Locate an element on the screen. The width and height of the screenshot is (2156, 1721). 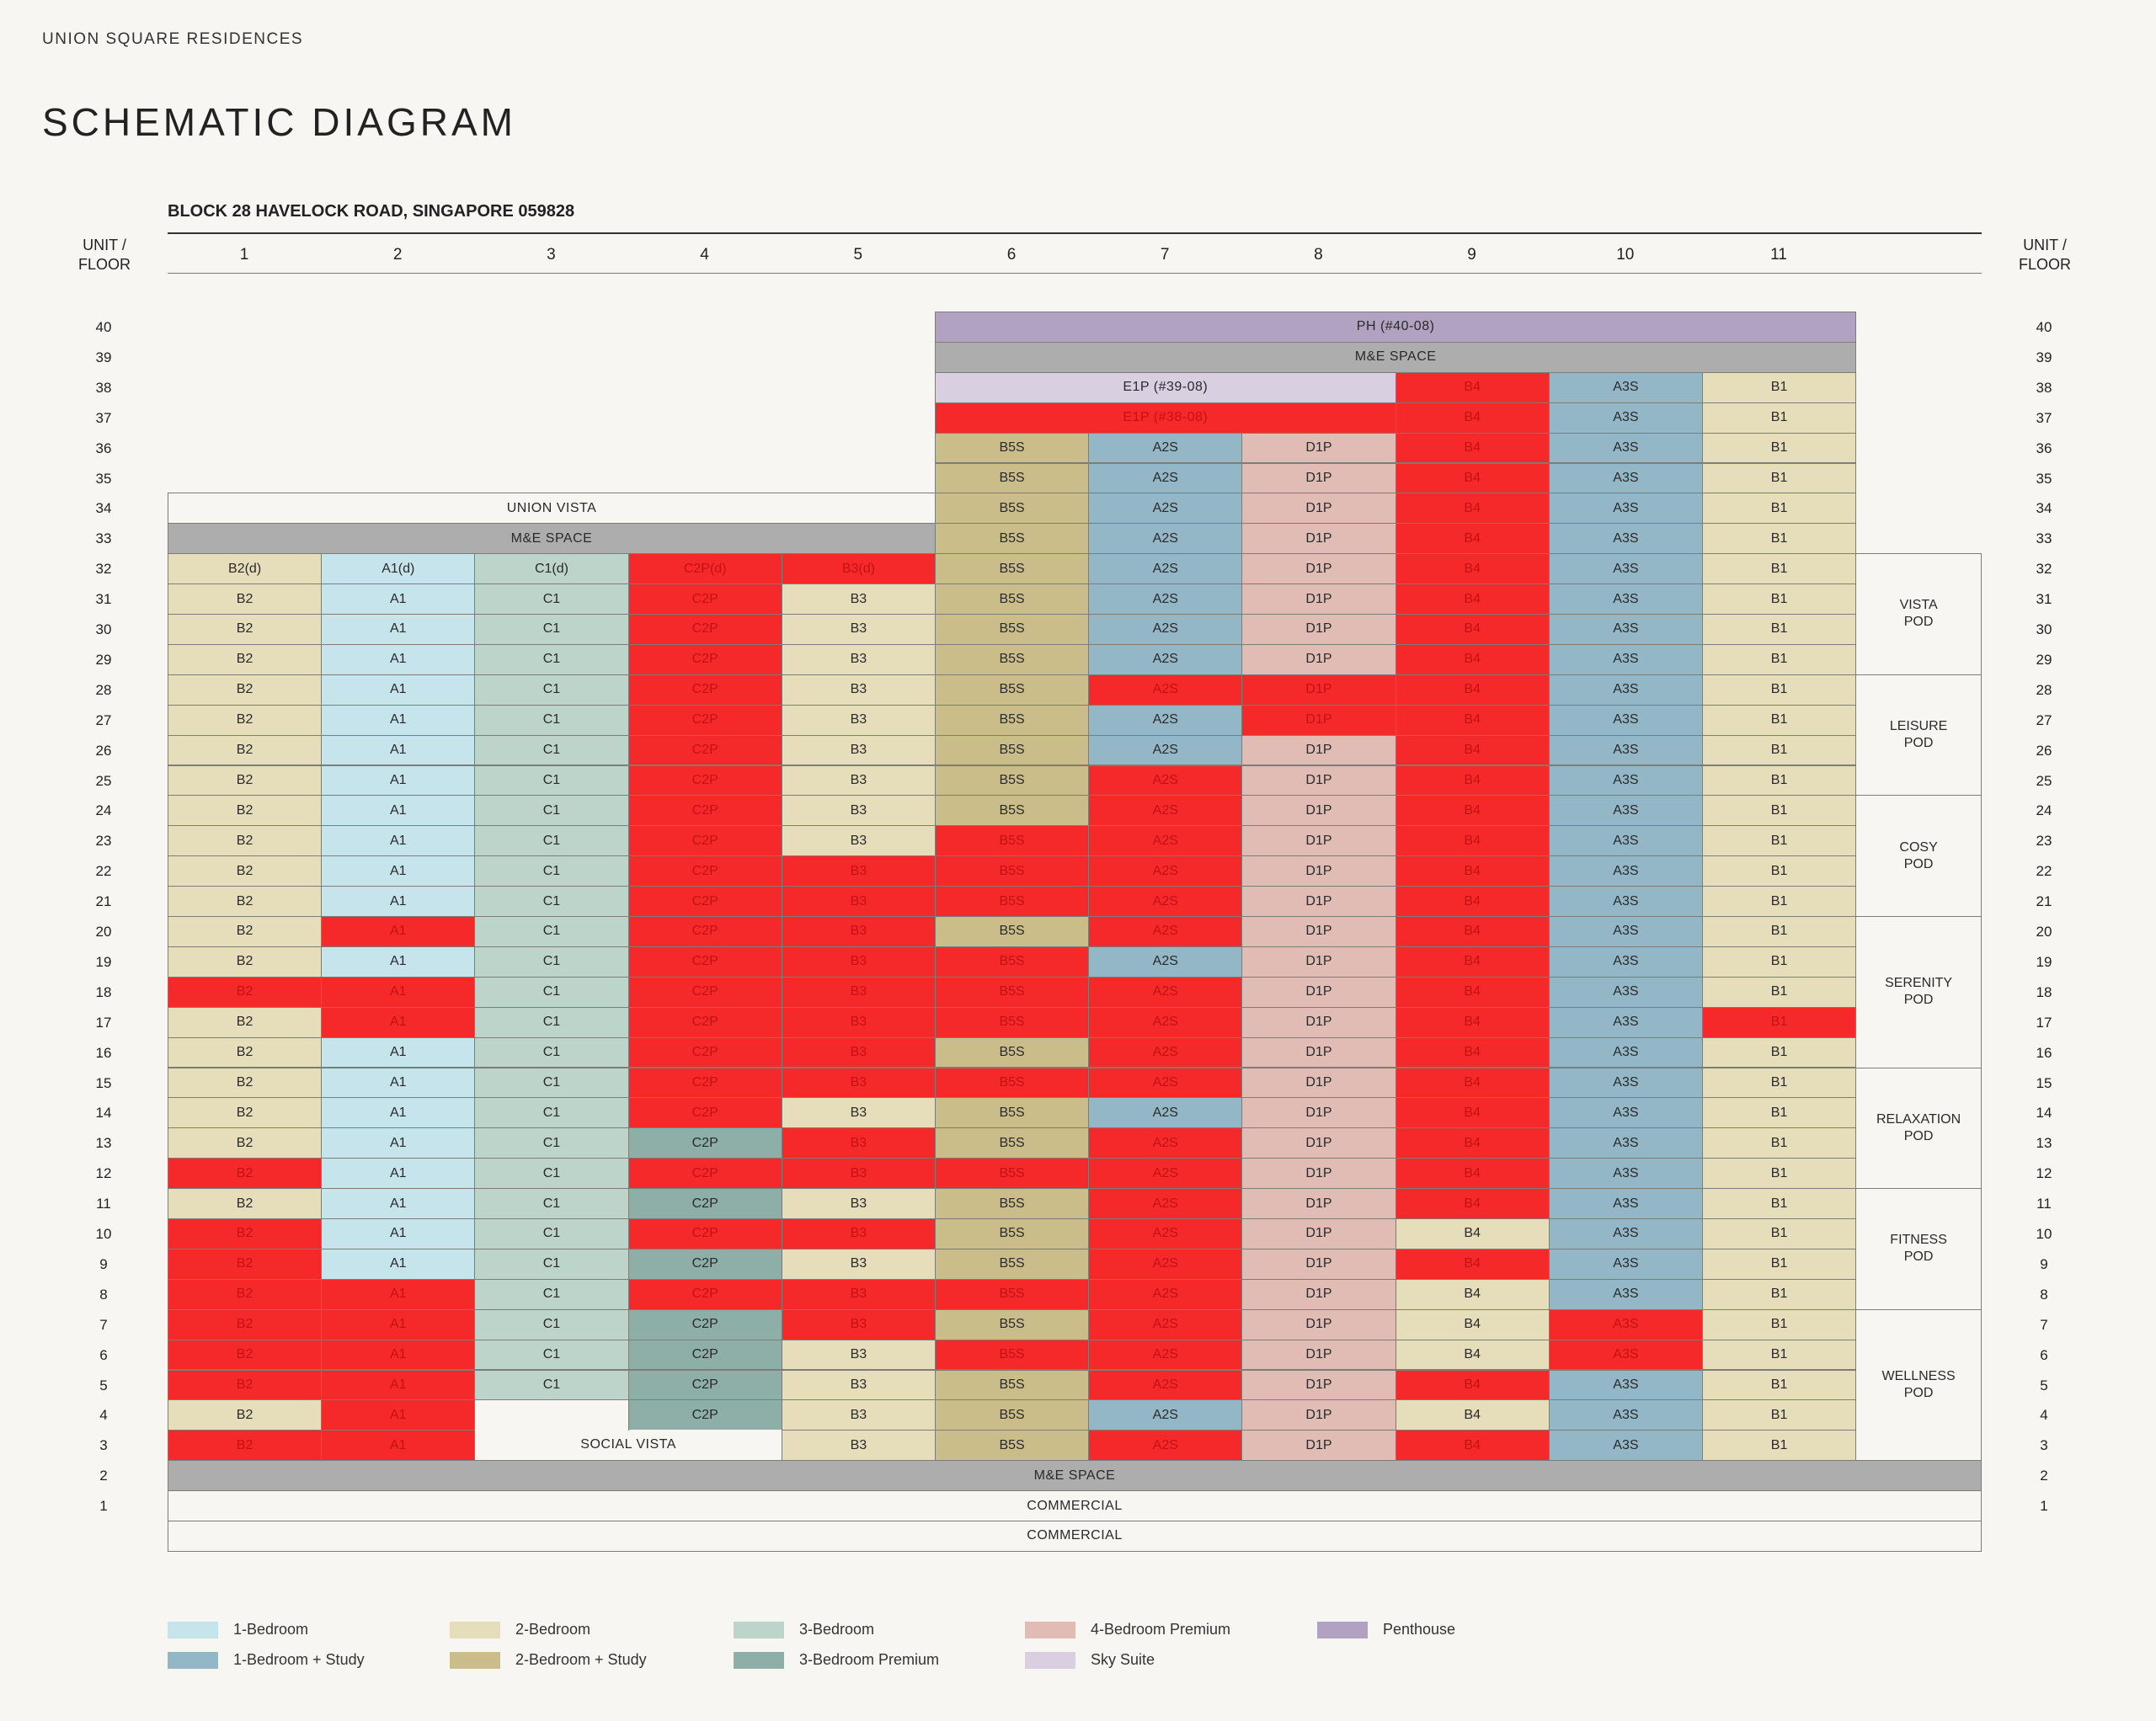
column-number: 10 is located at coordinates (1625, 255).